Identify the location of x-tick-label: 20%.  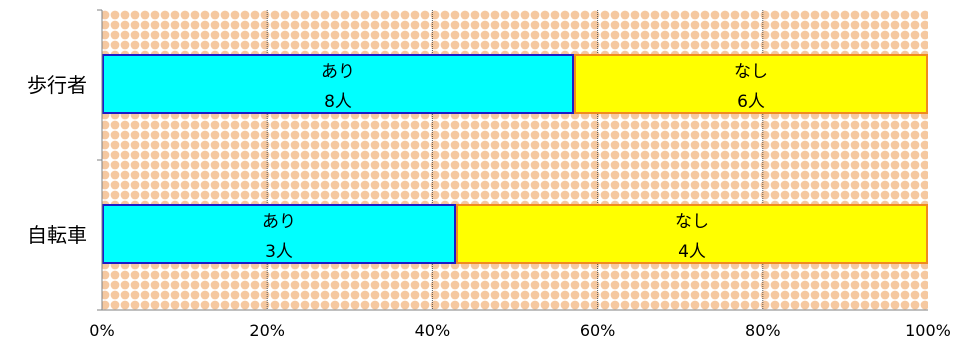
(267, 330).